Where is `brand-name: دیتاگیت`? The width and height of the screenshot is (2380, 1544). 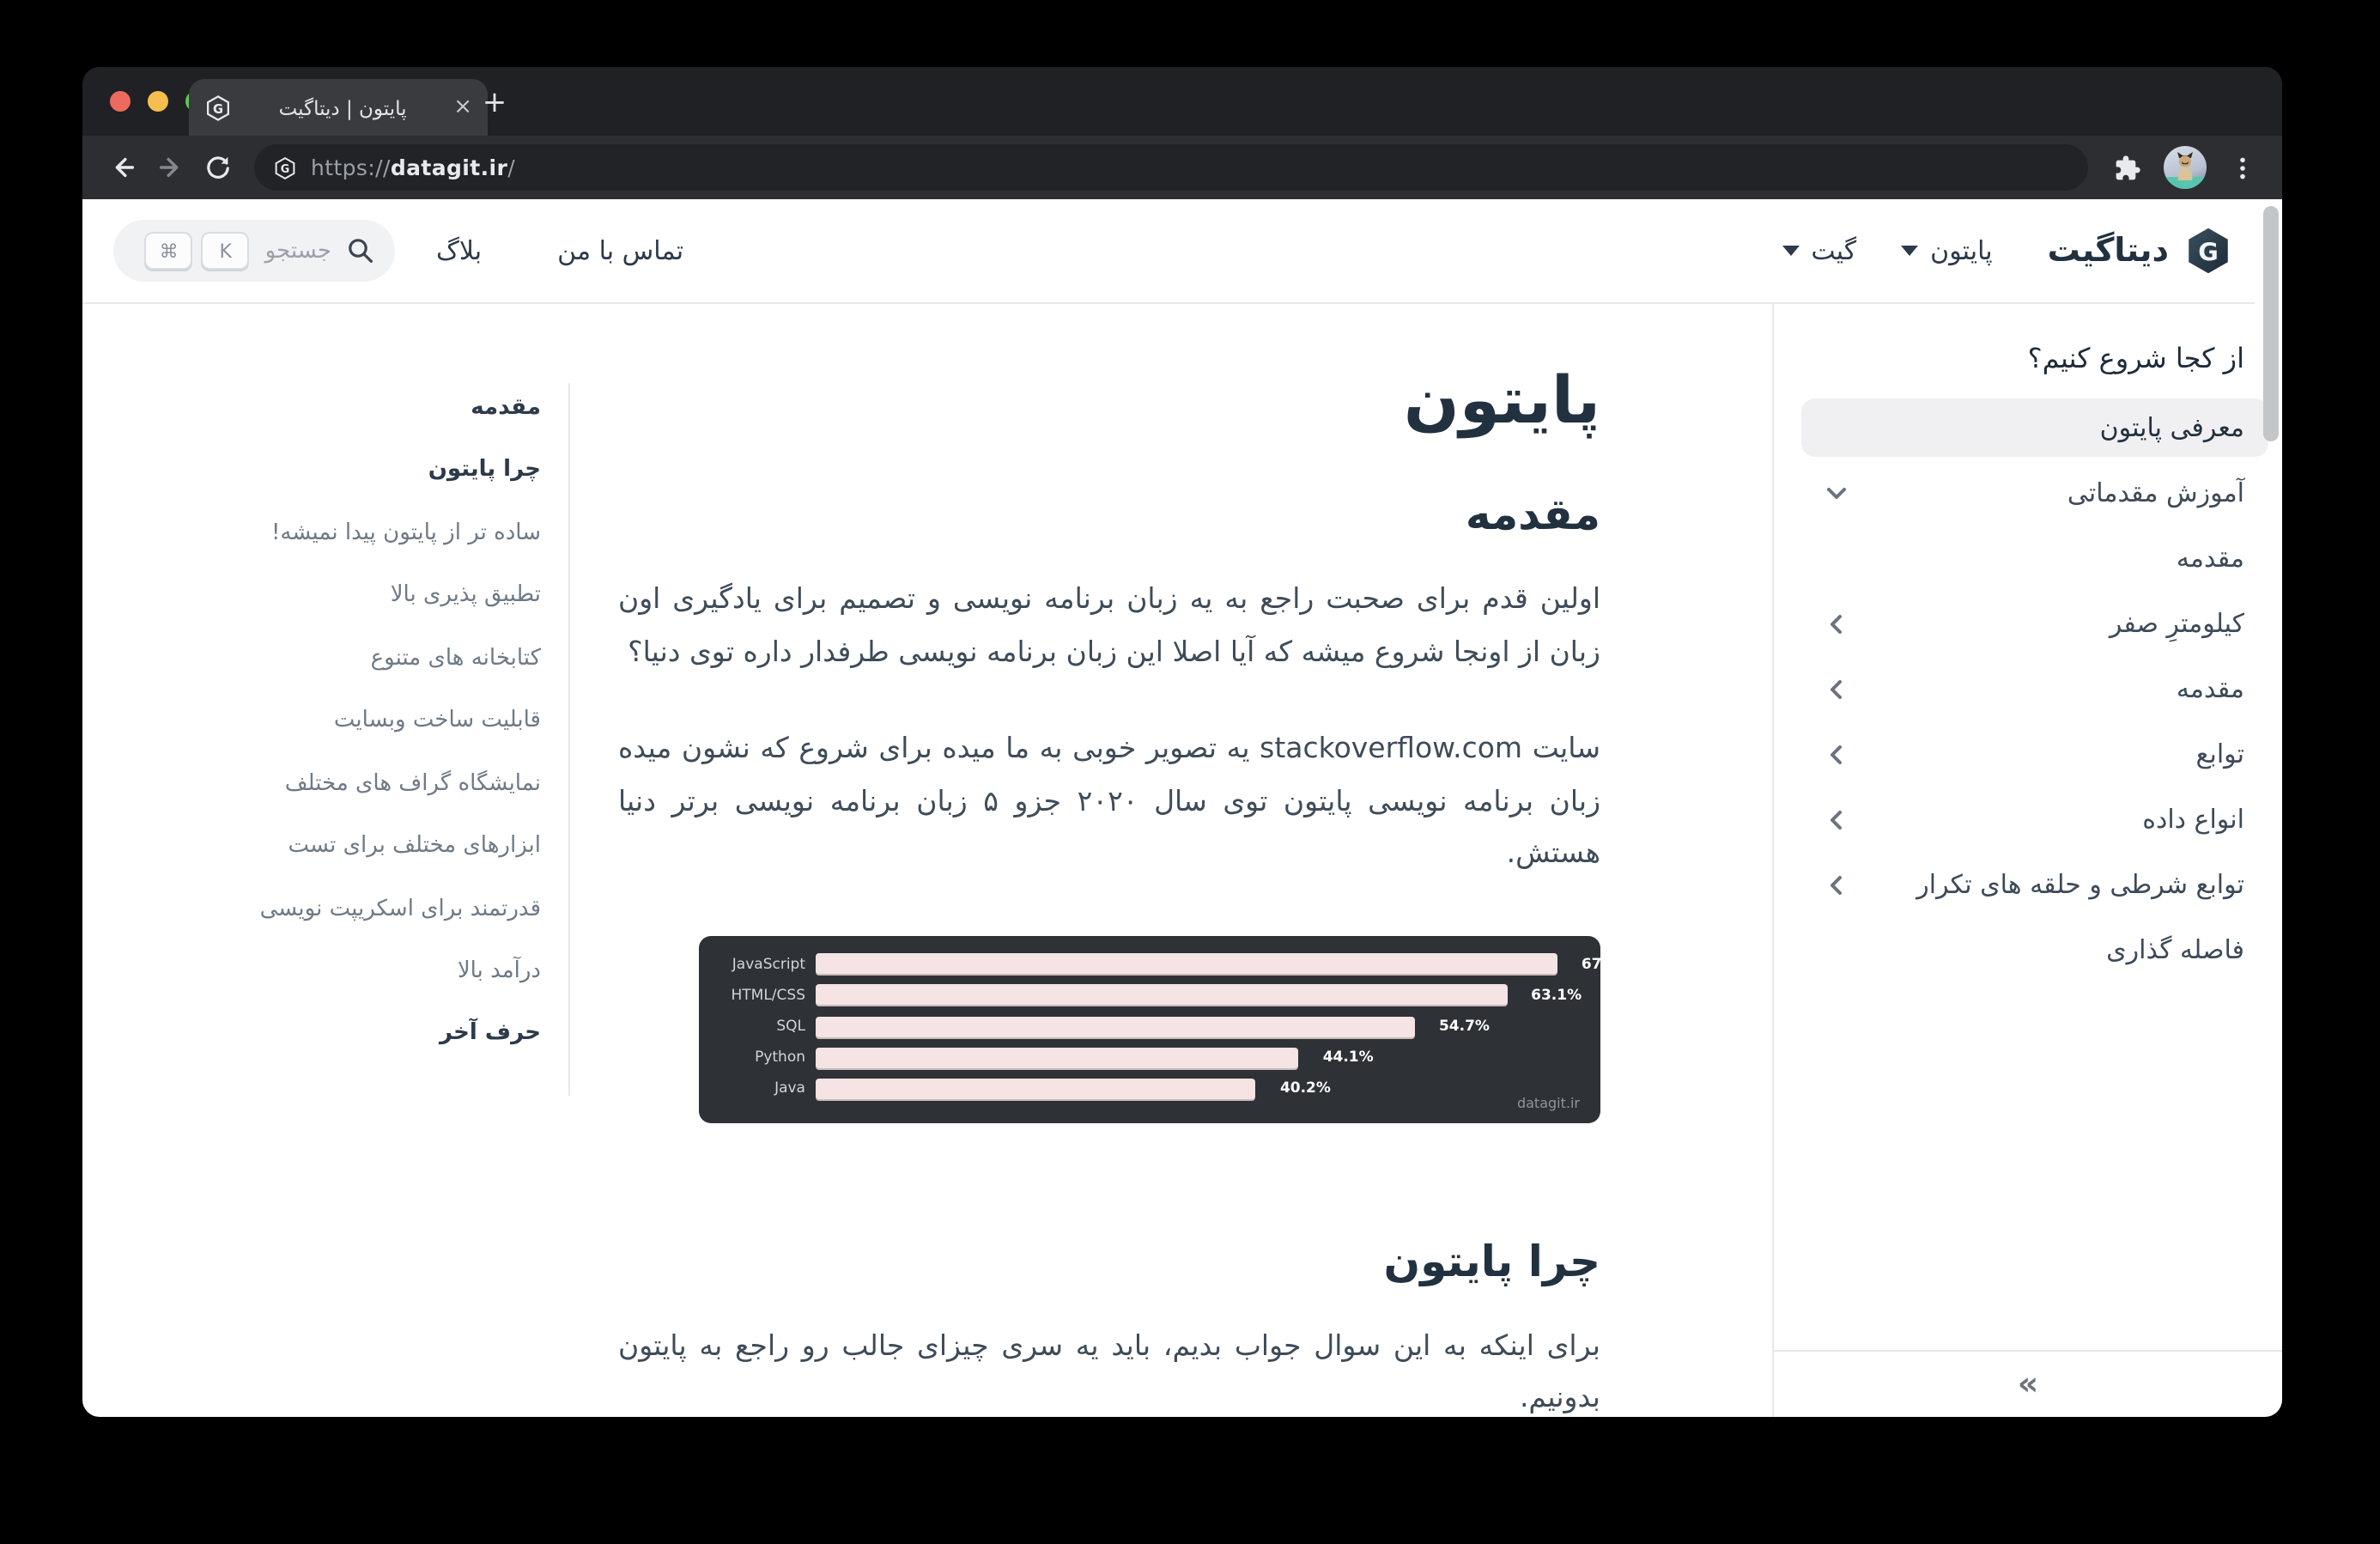 brand-name: دیتاگیت is located at coordinates (2108, 251).